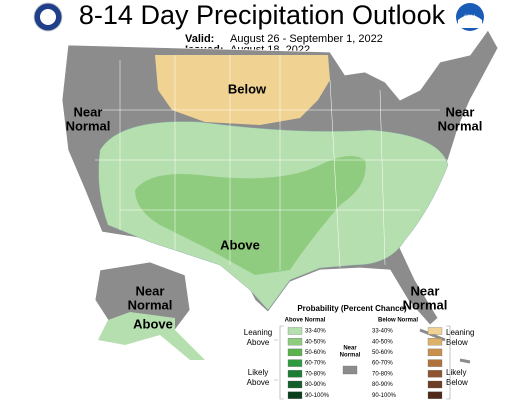 This screenshot has width=525, height=405. I want to click on legend-leaning-below: Leaning, so click(460, 332).